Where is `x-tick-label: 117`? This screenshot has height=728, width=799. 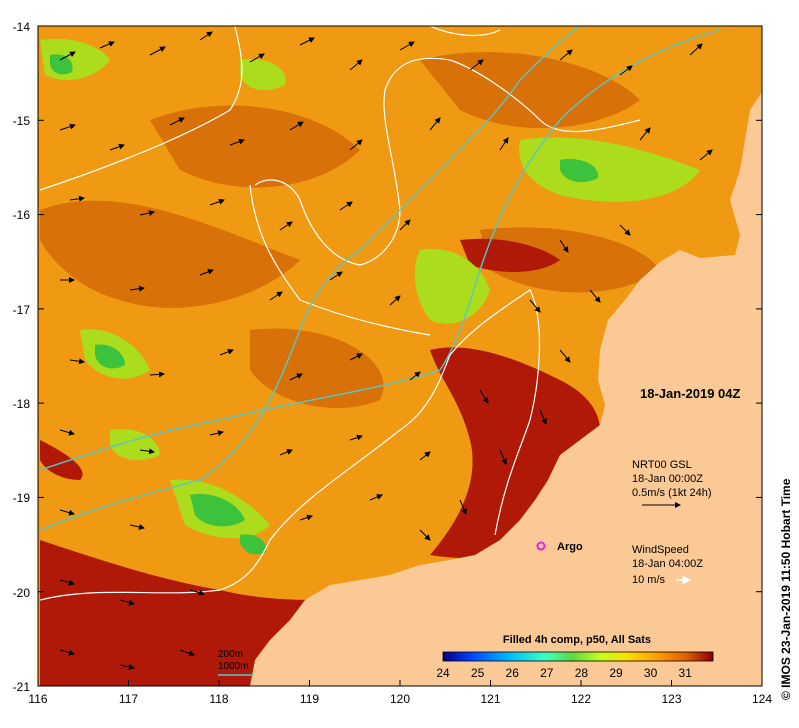
x-tick-label: 117 is located at coordinates (128, 699).